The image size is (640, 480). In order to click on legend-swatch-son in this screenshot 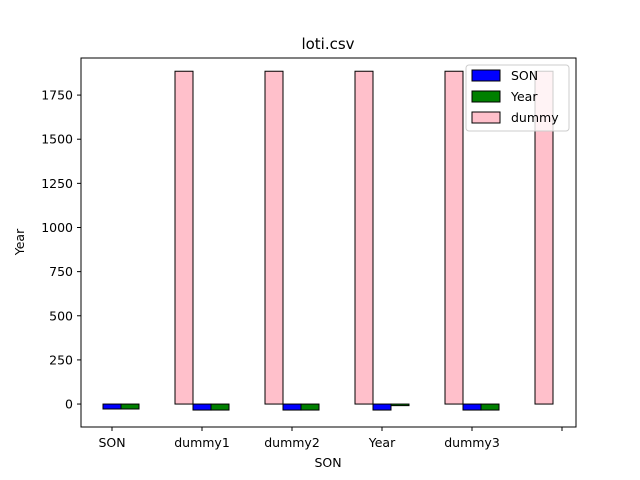, I will do `click(486, 75)`.